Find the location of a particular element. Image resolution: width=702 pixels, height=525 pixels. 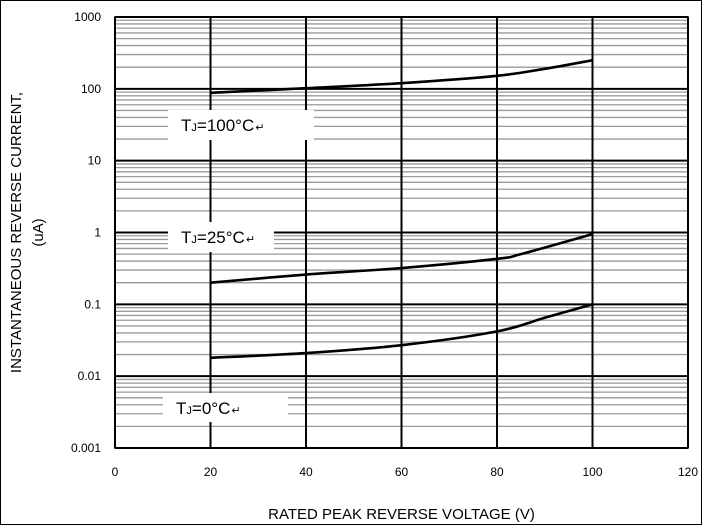

x-tick-label: 20 is located at coordinates (211, 472).